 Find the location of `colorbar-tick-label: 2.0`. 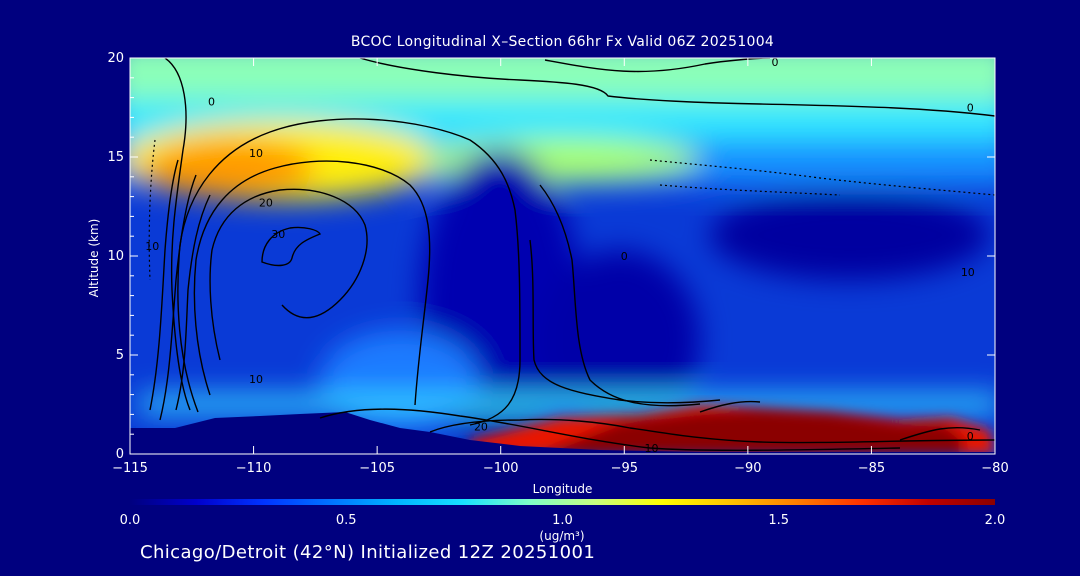

colorbar-tick-label: 2.0 is located at coordinates (995, 520).